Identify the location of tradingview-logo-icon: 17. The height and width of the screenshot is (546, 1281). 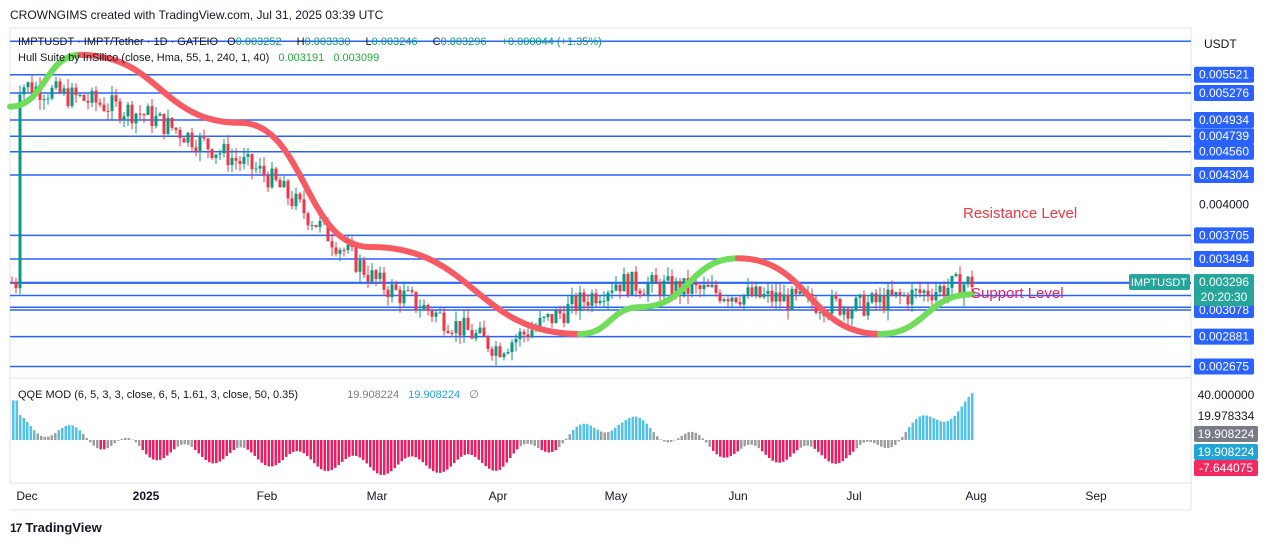
(16, 527).